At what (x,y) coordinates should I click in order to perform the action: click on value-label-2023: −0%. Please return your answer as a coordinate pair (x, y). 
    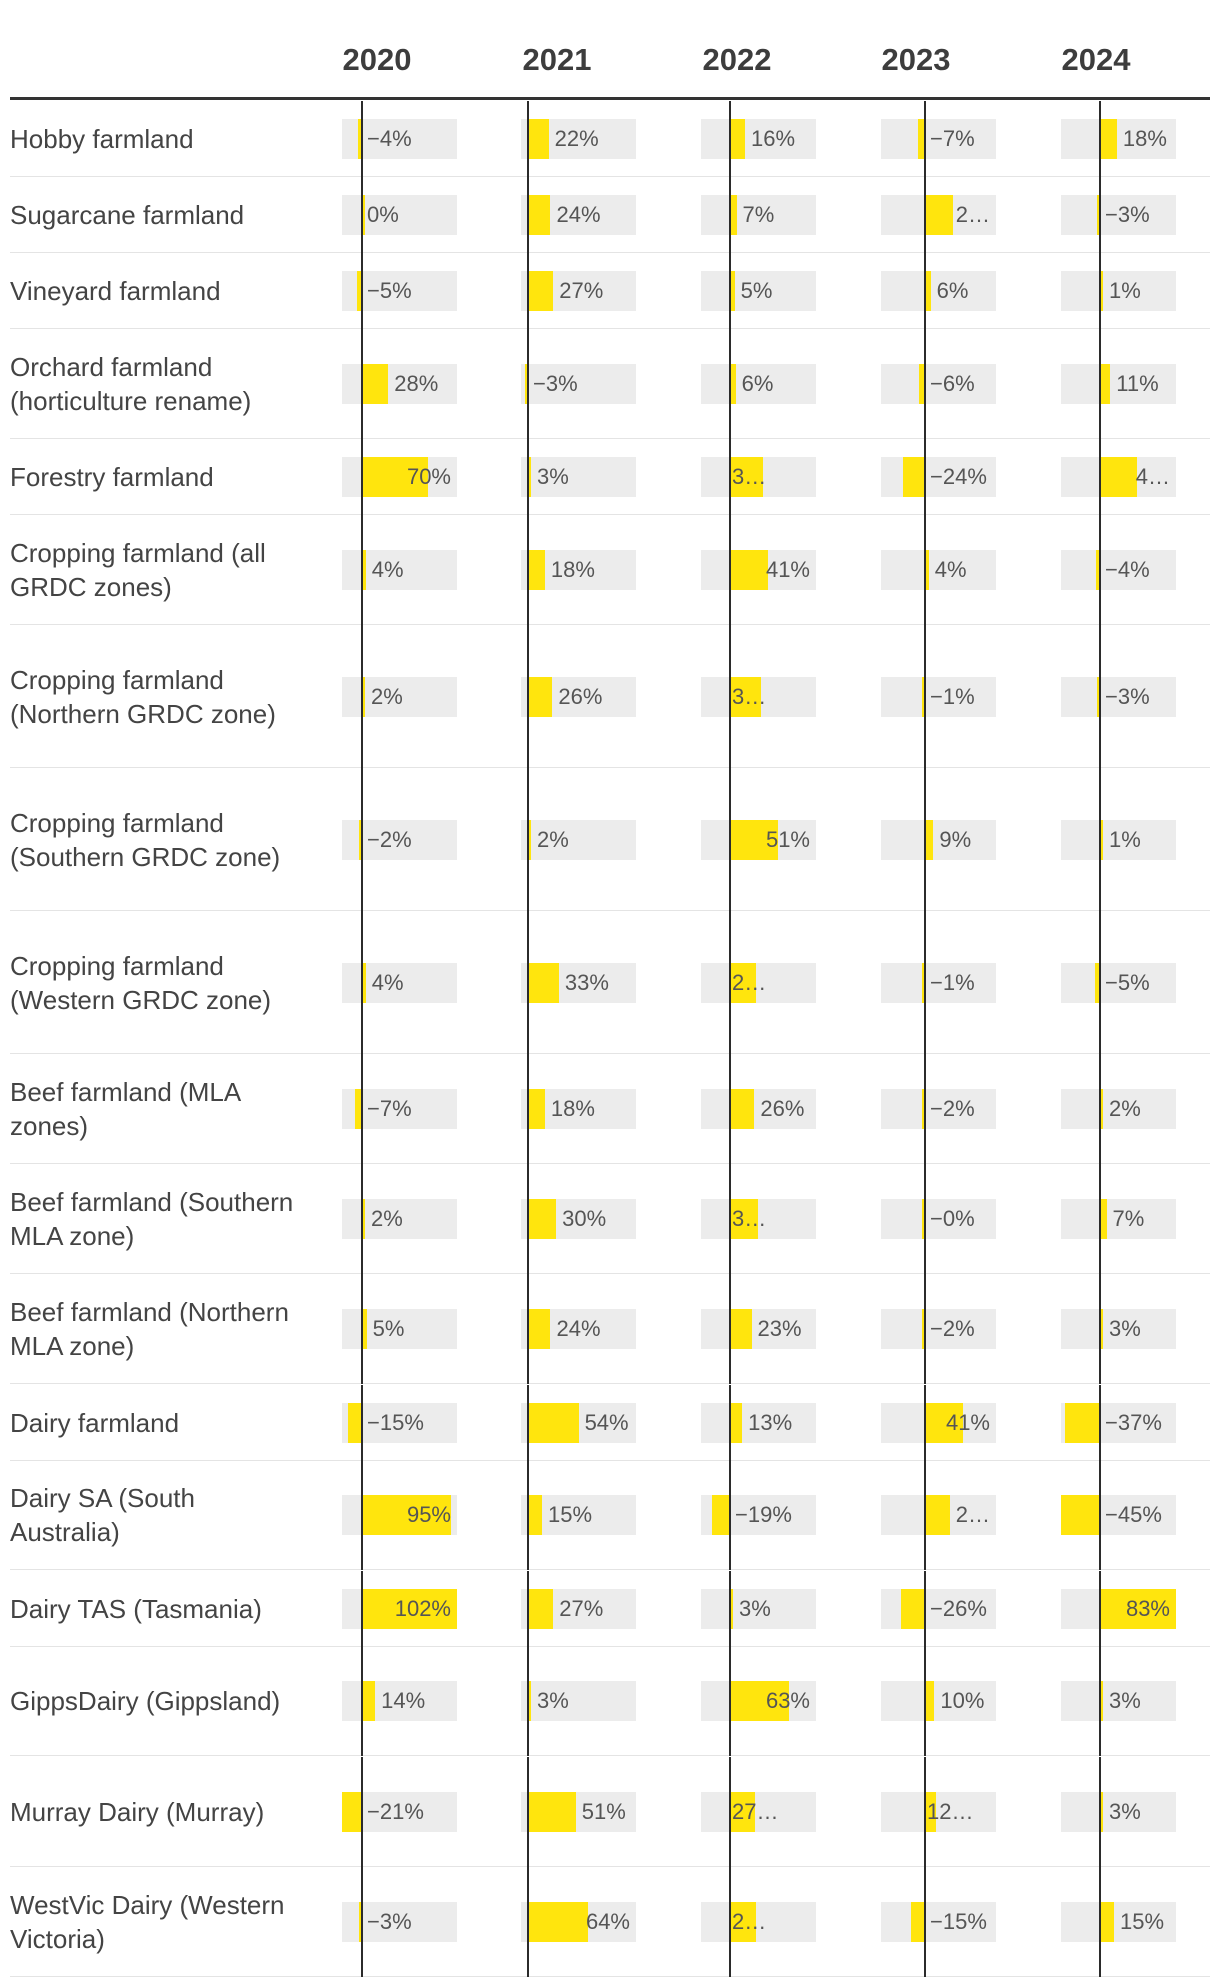
    Looking at the image, I should click on (952, 1218).